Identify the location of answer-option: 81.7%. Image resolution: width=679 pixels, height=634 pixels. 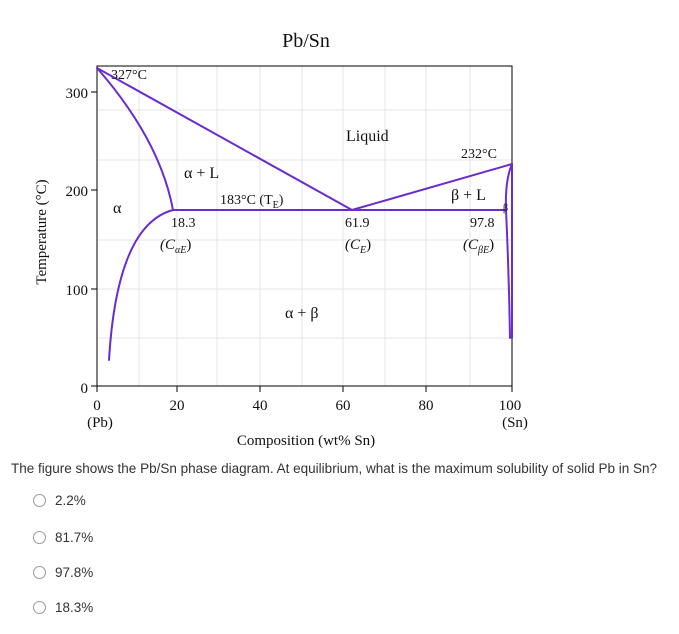
(63, 537).